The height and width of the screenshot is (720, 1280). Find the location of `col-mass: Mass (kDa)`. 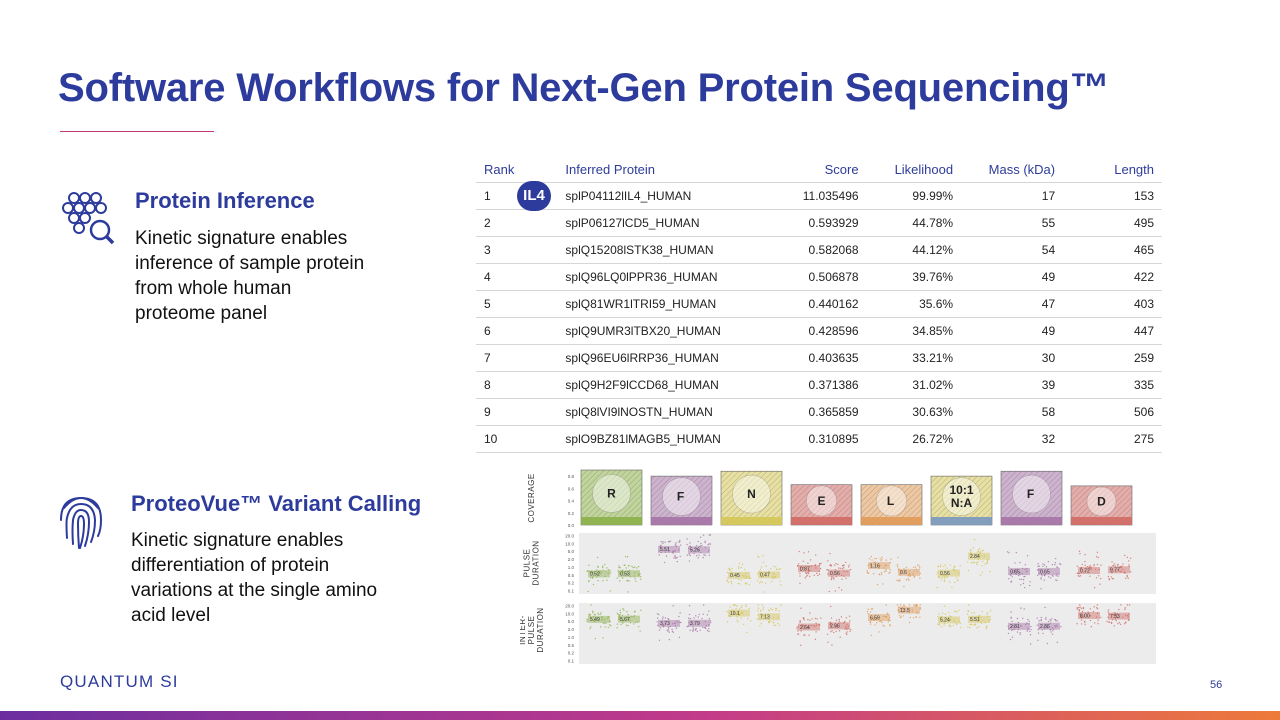

col-mass: Mass (kDa) is located at coordinates (1022, 169).